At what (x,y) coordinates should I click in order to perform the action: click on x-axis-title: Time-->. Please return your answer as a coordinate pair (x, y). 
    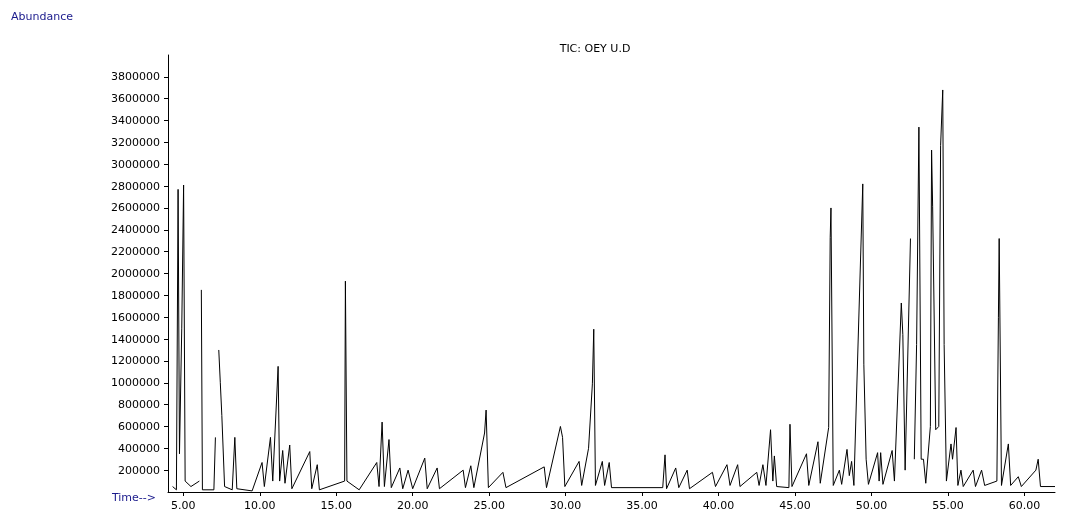
    Looking at the image, I should click on (133, 497).